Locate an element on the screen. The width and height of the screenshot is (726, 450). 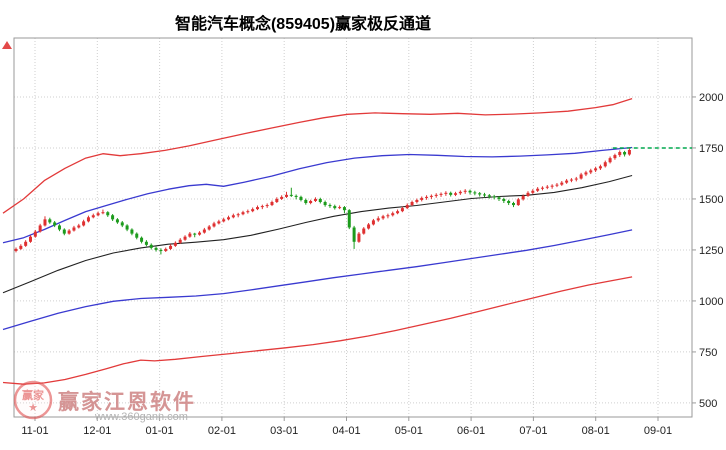
x-axis-label: 12-01 is located at coordinates (97, 431).